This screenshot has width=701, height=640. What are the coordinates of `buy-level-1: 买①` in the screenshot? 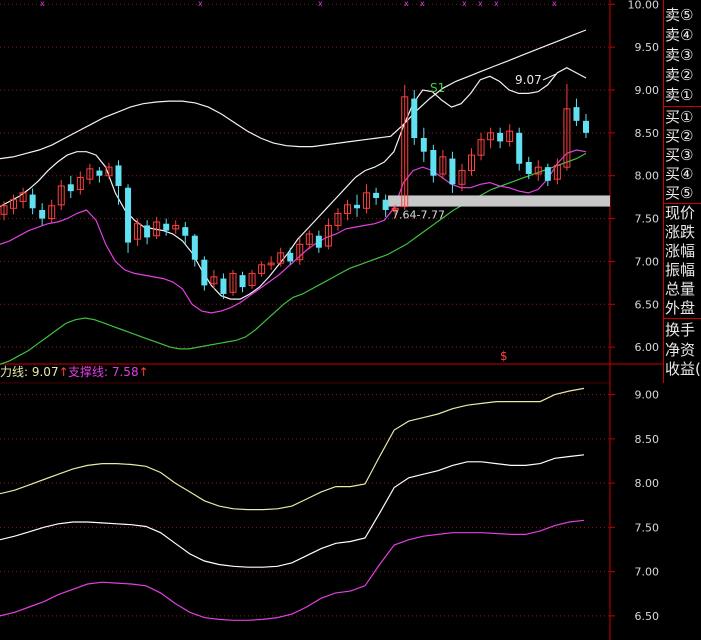 It's located at (679, 117).